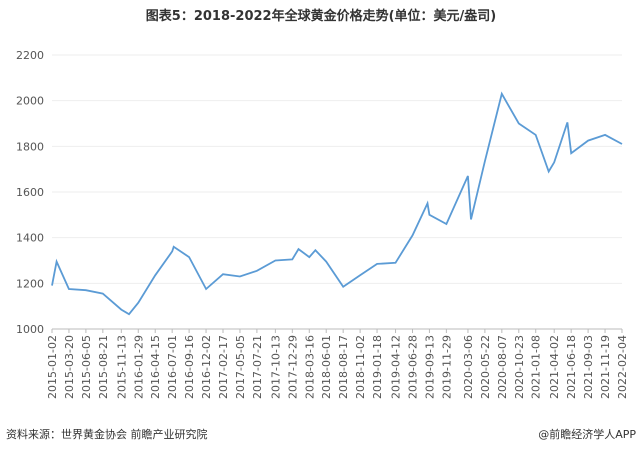 The width and height of the screenshot is (642, 454). Describe the element at coordinates (103, 367) in the screenshot. I see `x-tick-label: 2015-08-21` at that location.